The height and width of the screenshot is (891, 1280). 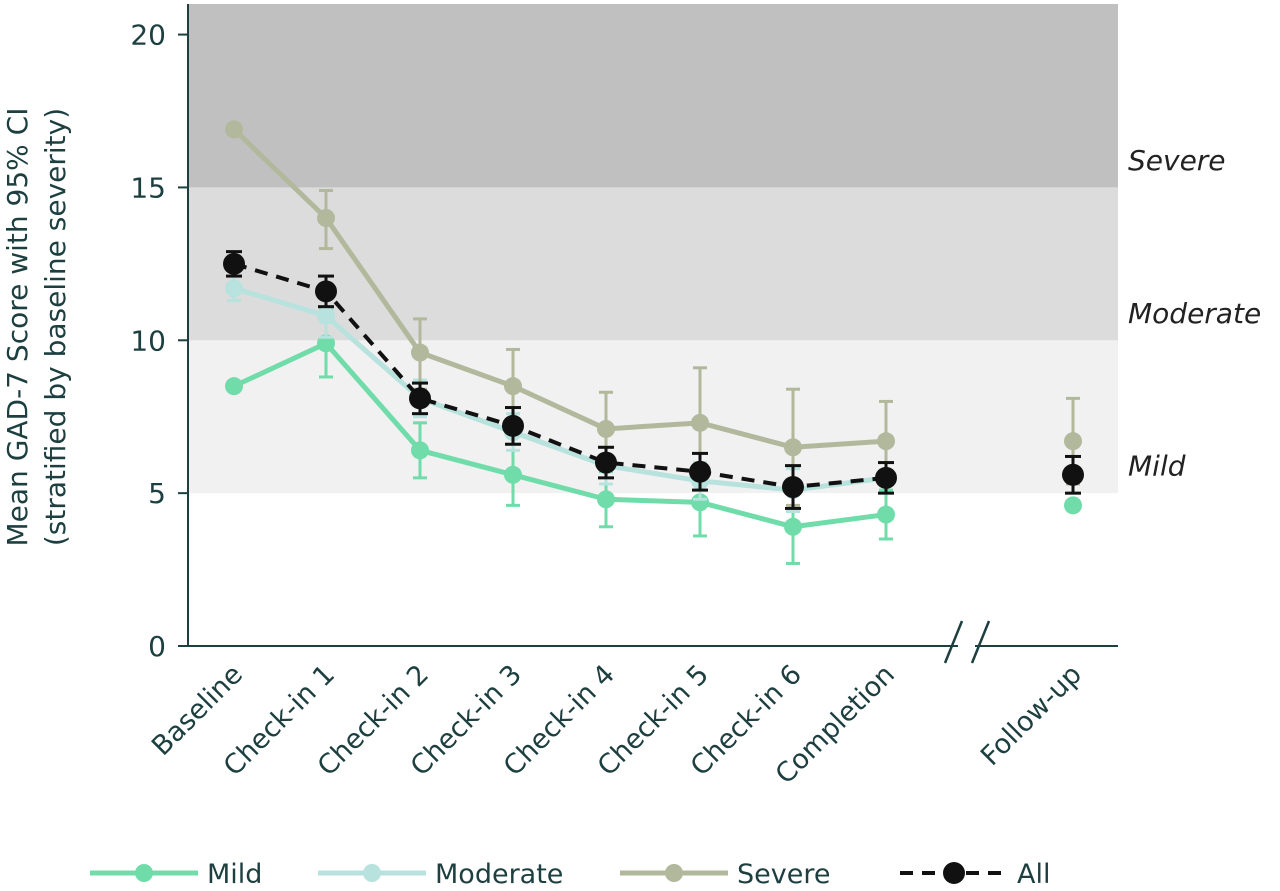 I want to click on y-tick-label: 10, so click(x=148, y=340).